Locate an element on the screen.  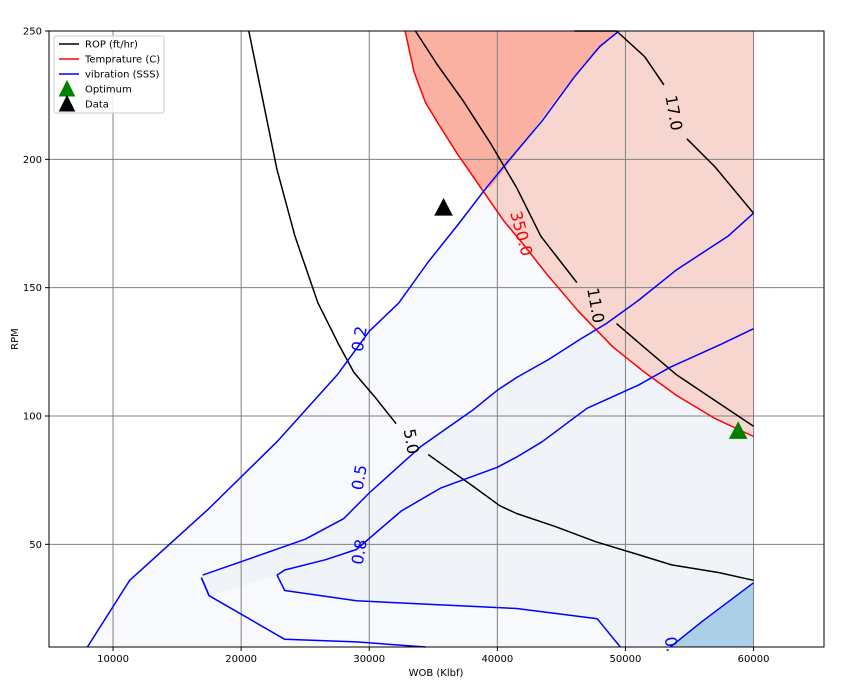
y-tick-label: 200 is located at coordinates (32, 160).